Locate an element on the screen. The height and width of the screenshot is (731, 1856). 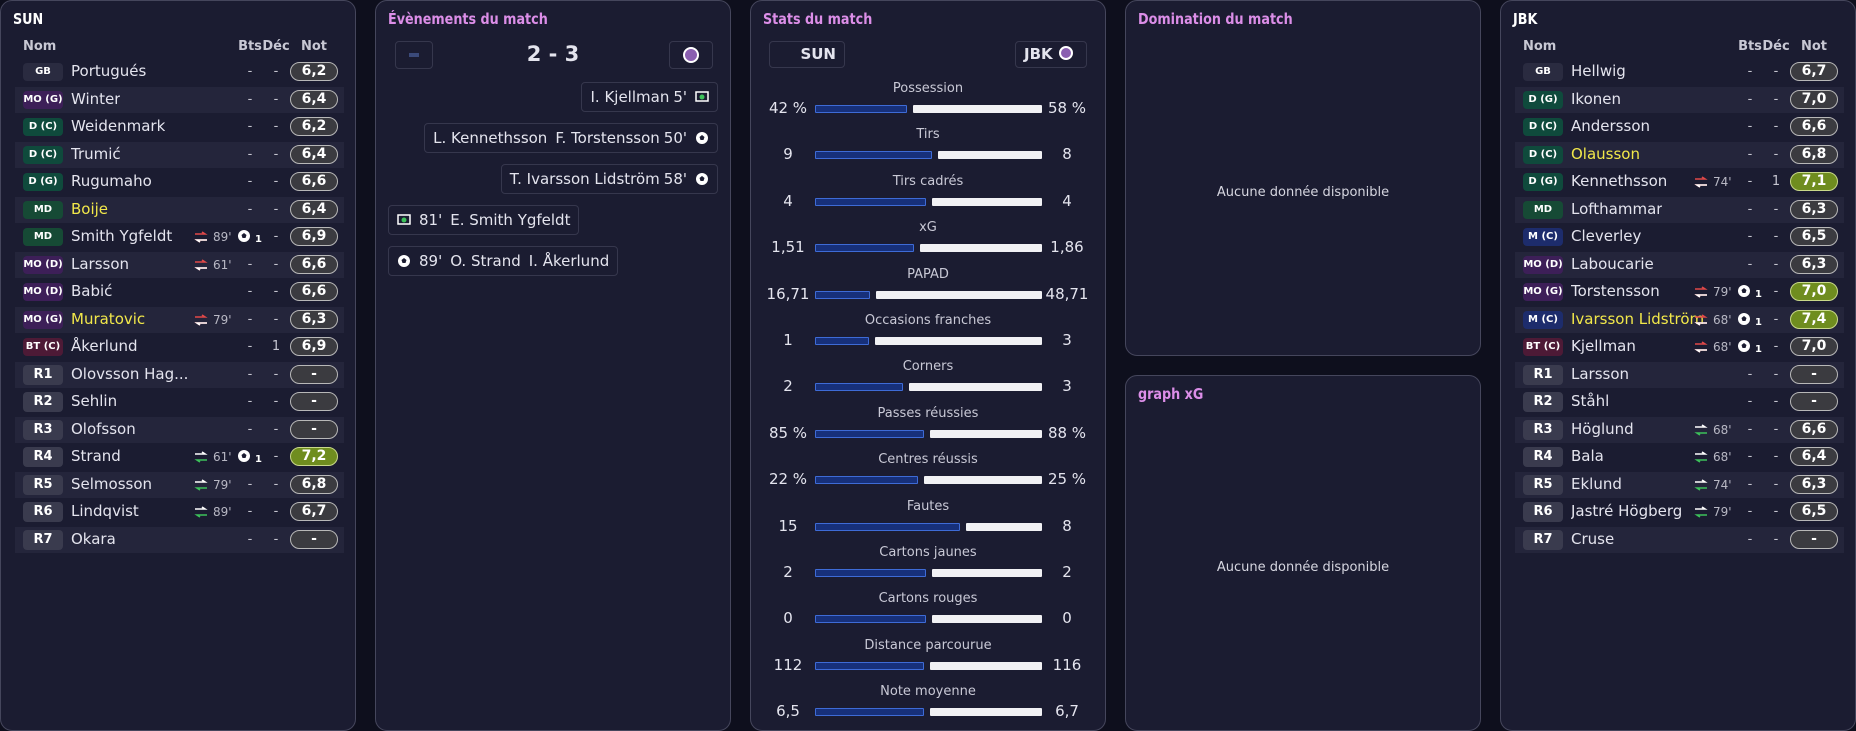
player-name: Lindqvist is located at coordinates (105, 511).